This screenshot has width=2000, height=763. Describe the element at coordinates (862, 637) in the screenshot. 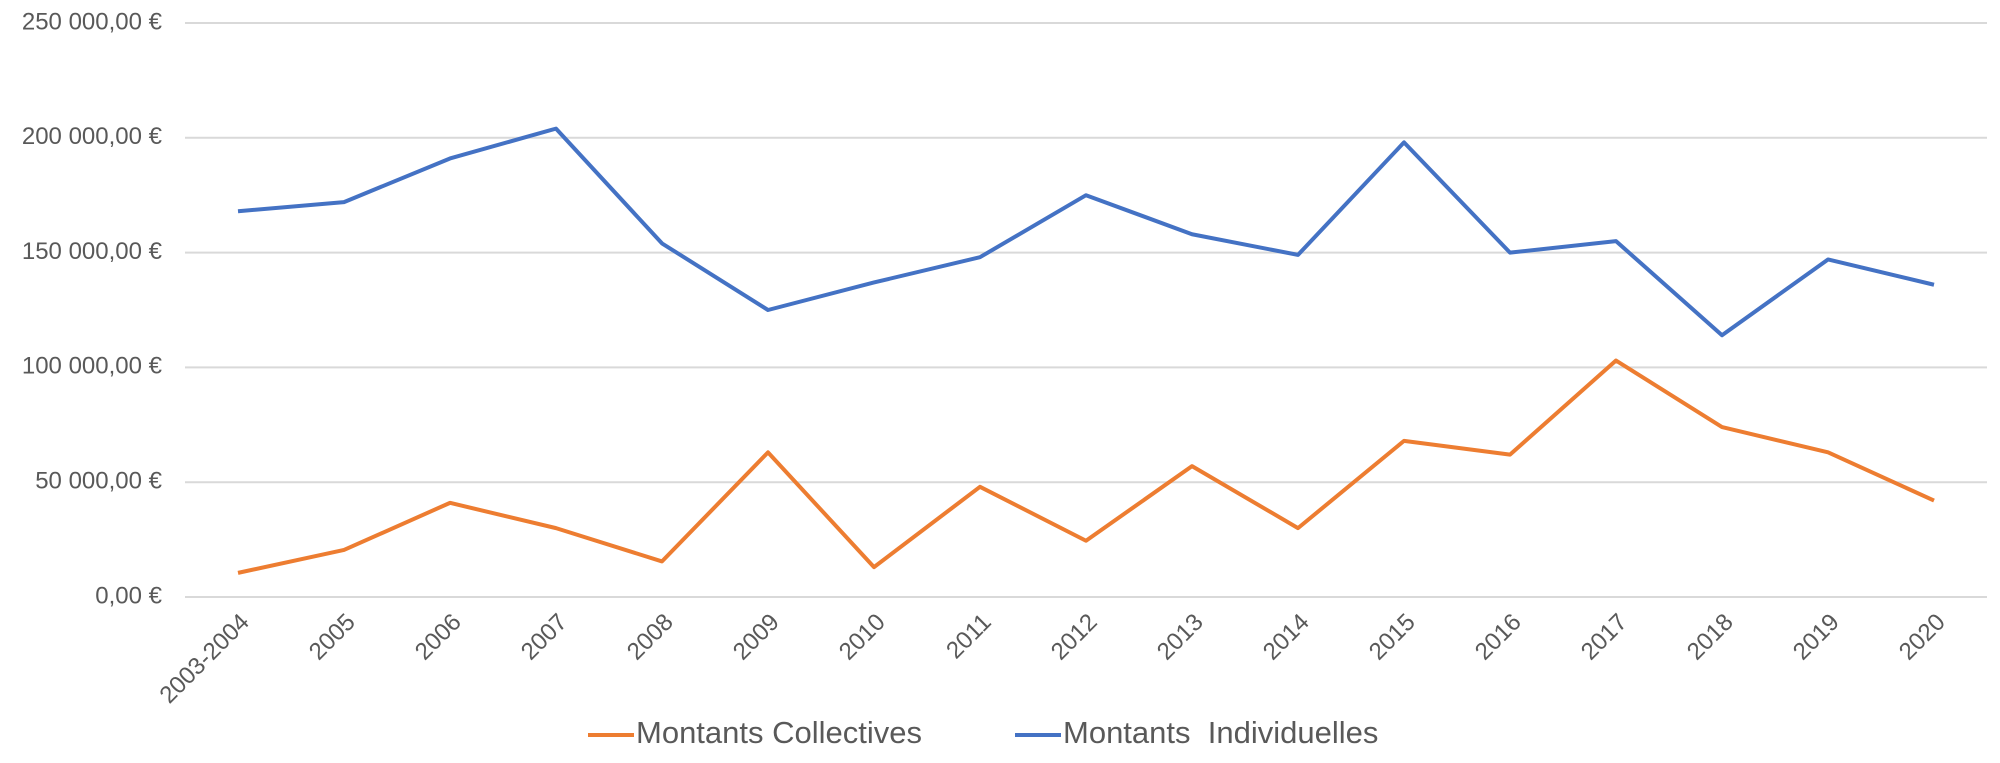

I see `x-tick-label: 2010` at that location.